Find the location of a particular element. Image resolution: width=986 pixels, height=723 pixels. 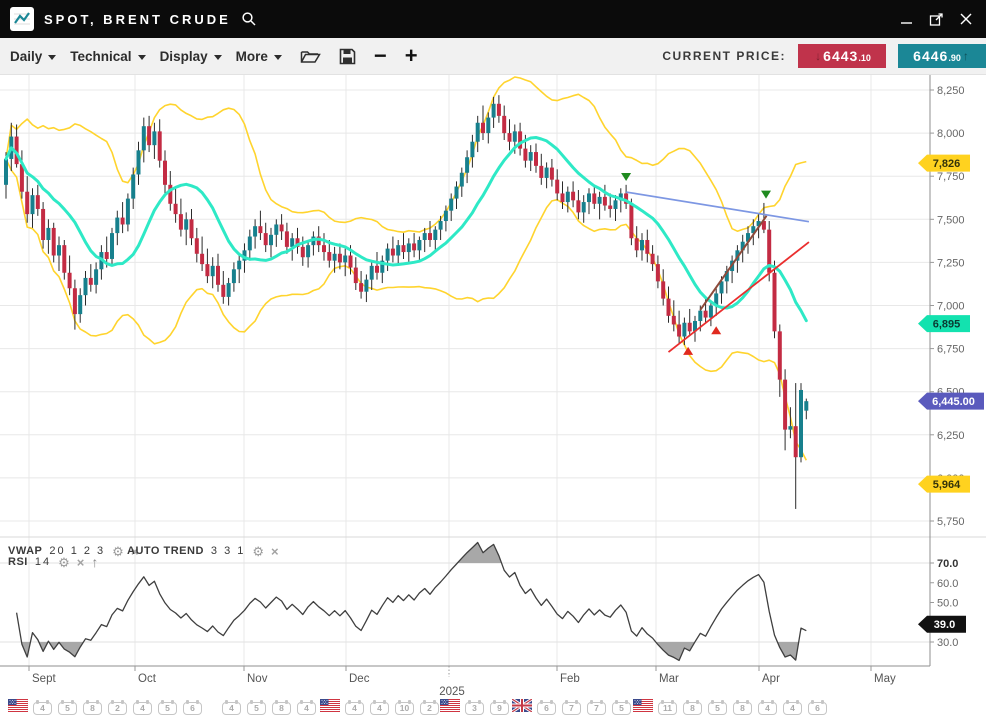

search-icon is located at coordinates (249, 19).